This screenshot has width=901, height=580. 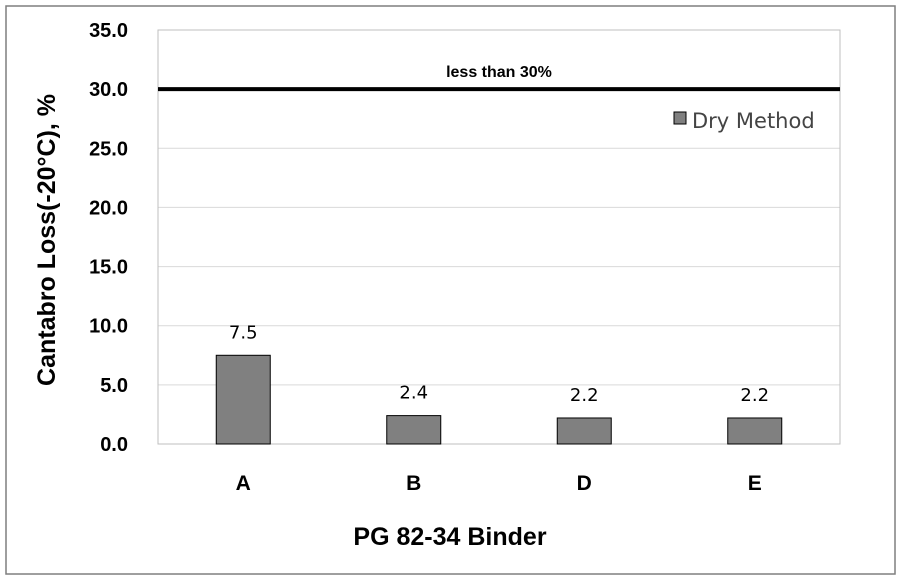 I want to click on y-tick-label: 0.0, so click(x=114, y=445).